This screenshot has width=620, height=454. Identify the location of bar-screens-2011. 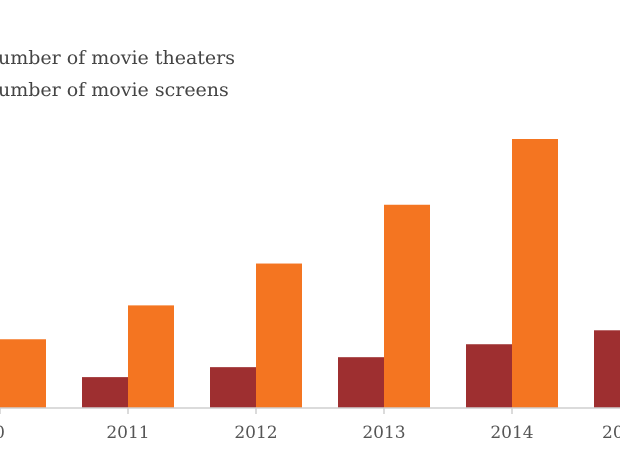
(151, 356).